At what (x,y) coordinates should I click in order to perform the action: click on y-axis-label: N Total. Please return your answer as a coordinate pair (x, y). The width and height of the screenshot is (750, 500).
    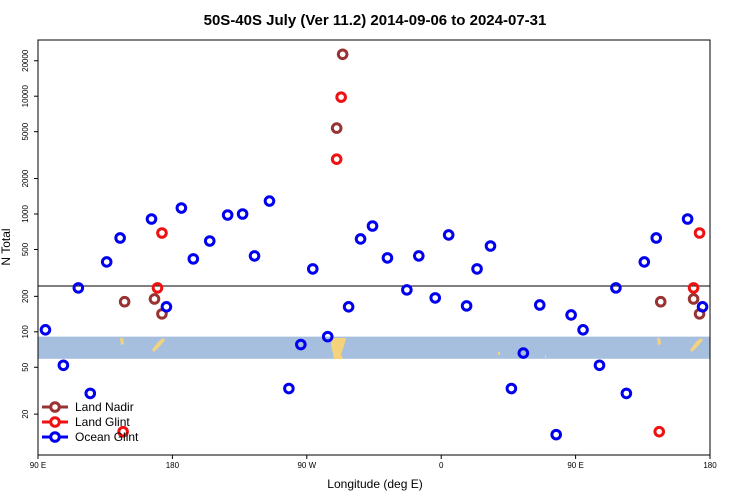
    Looking at the image, I should click on (6, 246).